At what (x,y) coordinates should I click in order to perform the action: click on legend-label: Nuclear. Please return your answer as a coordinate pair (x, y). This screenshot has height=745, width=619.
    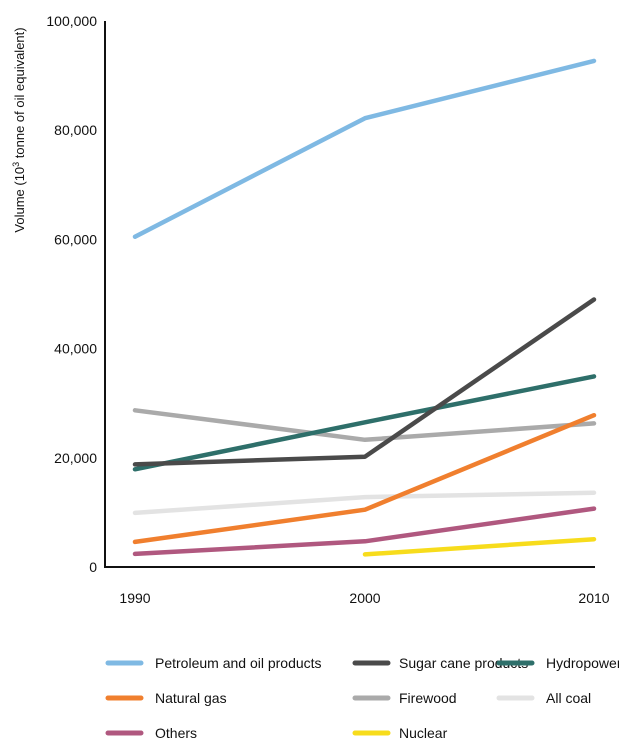
    Looking at the image, I should click on (423, 732).